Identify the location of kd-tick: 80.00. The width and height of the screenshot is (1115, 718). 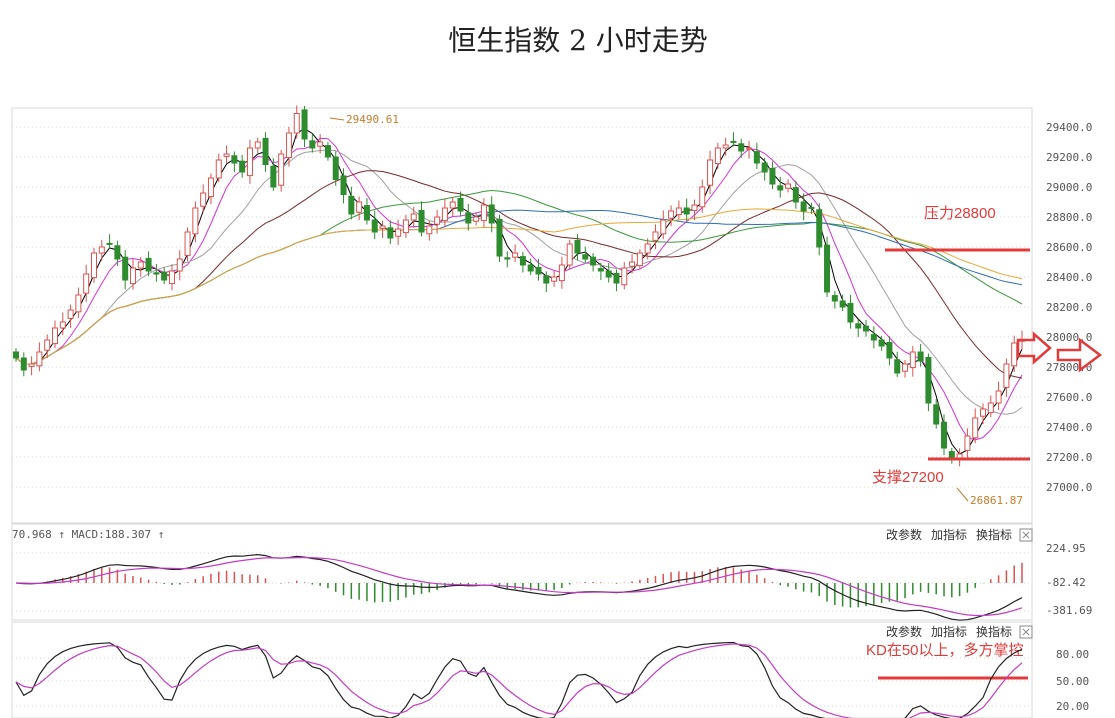
(1072, 654).